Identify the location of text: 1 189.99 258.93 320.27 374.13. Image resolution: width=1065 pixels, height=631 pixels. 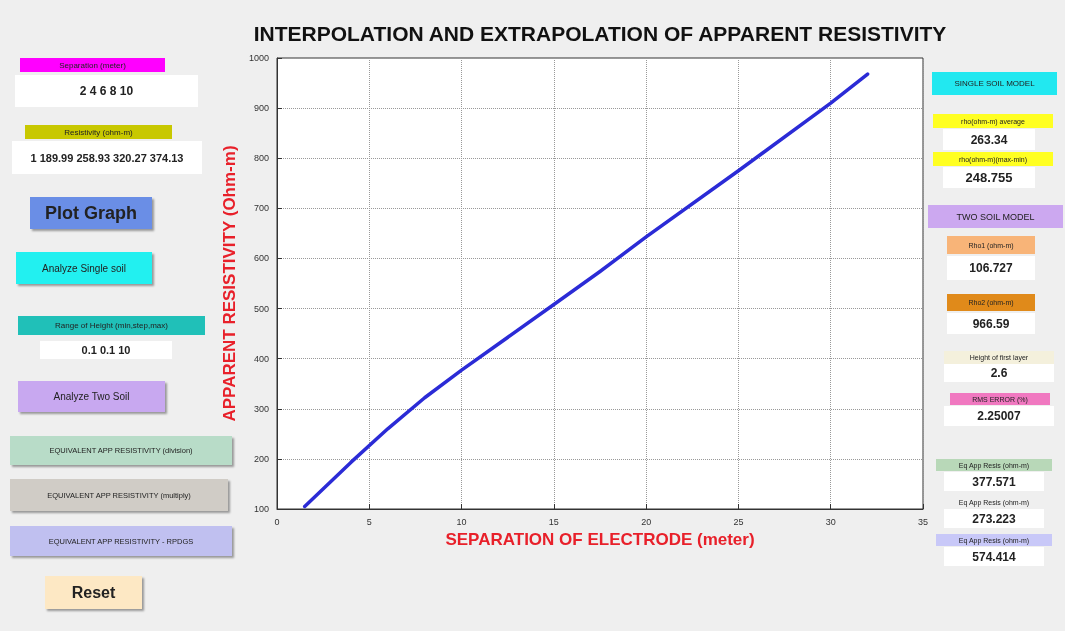
(107, 157).